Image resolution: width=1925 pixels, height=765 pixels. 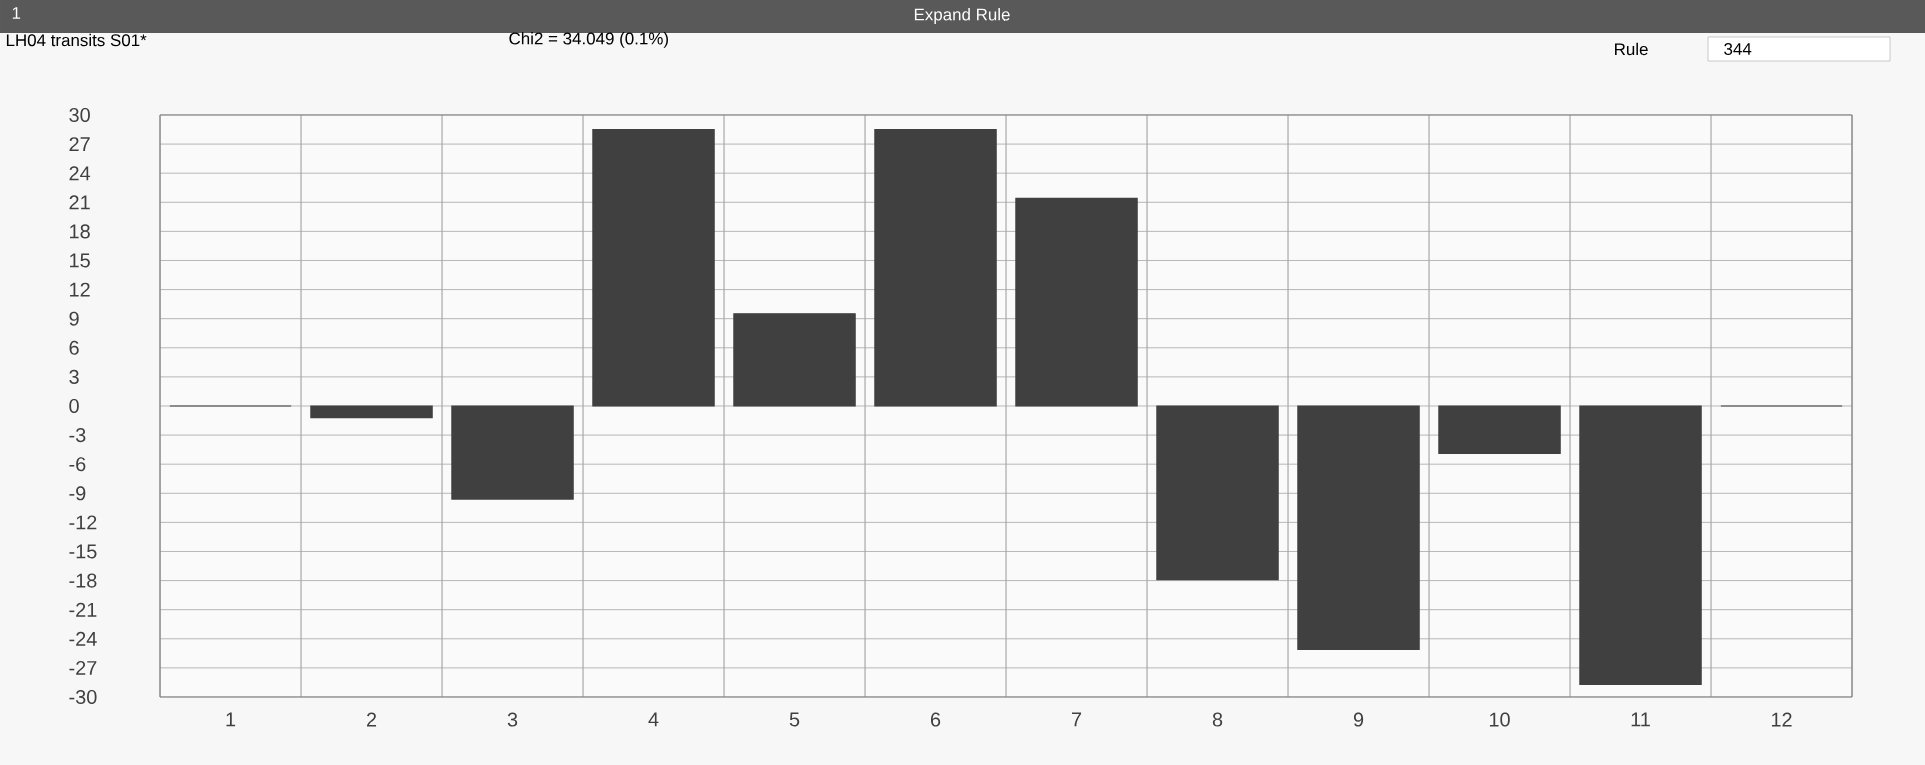 What do you see at coordinates (231, 719) in the screenshot?
I see `x-tick-label: 1` at bounding box center [231, 719].